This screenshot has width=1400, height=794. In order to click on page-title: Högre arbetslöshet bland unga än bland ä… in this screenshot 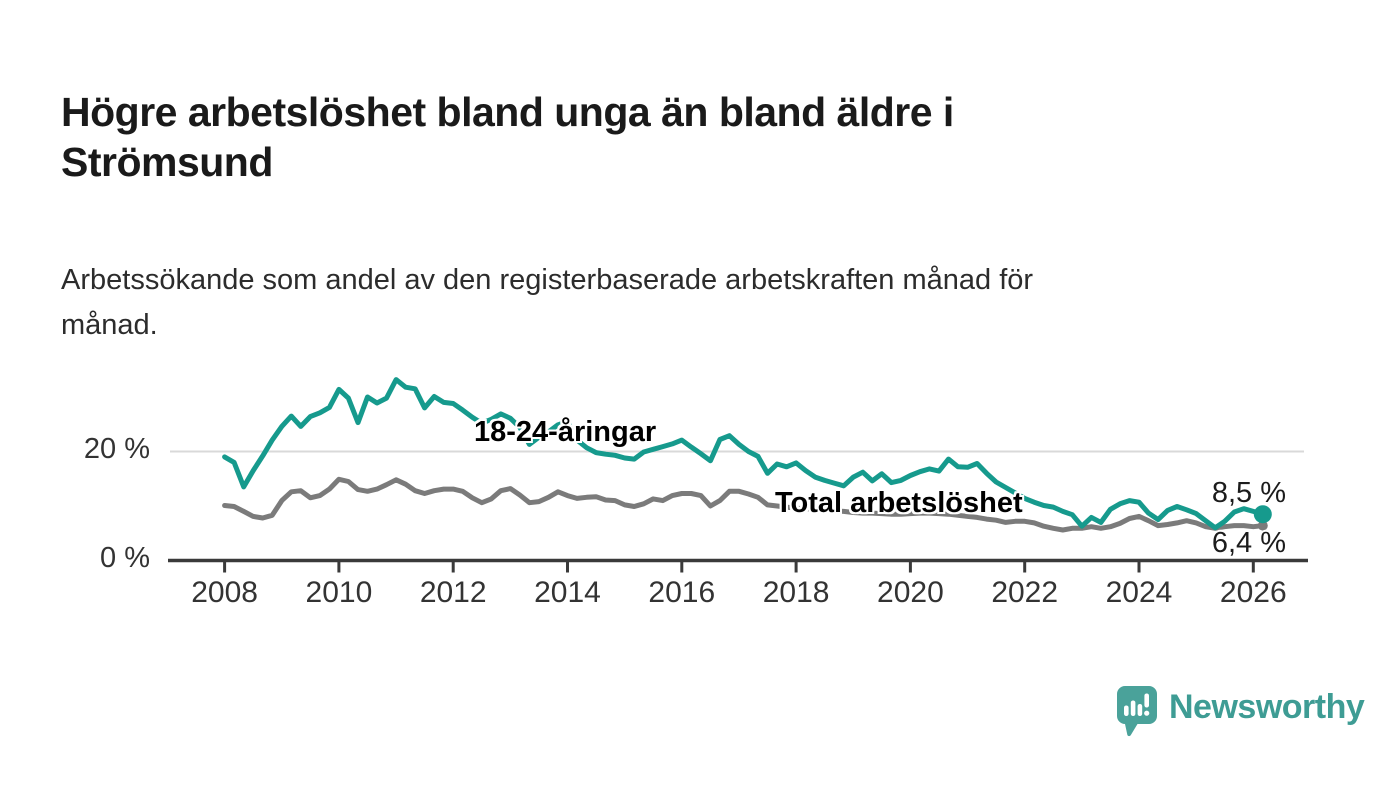, I will do `click(641, 137)`.